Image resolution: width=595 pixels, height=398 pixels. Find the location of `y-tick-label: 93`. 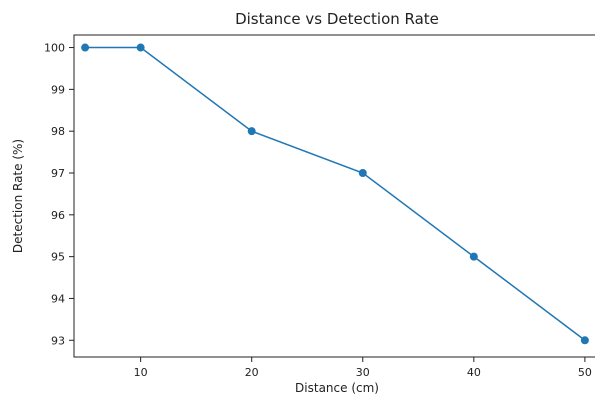

y-tick-label: 93 is located at coordinates (58, 340).